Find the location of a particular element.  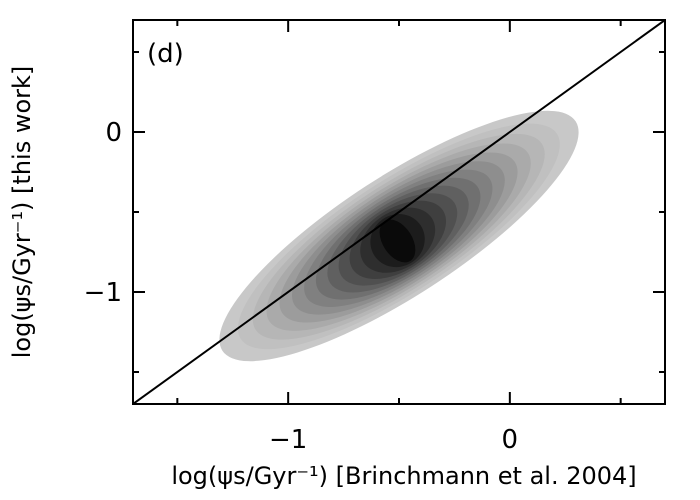

x-tick-label: −1 is located at coordinates (288, 440).